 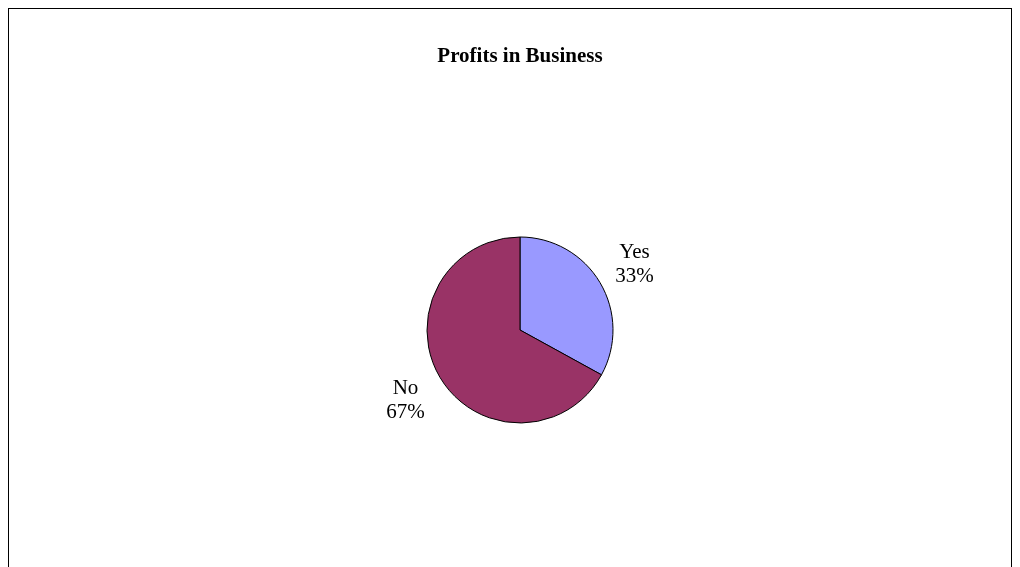 What do you see at coordinates (520, 55) in the screenshot?
I see `chart-title: Profits in Business` at bounding box center [520, 55].